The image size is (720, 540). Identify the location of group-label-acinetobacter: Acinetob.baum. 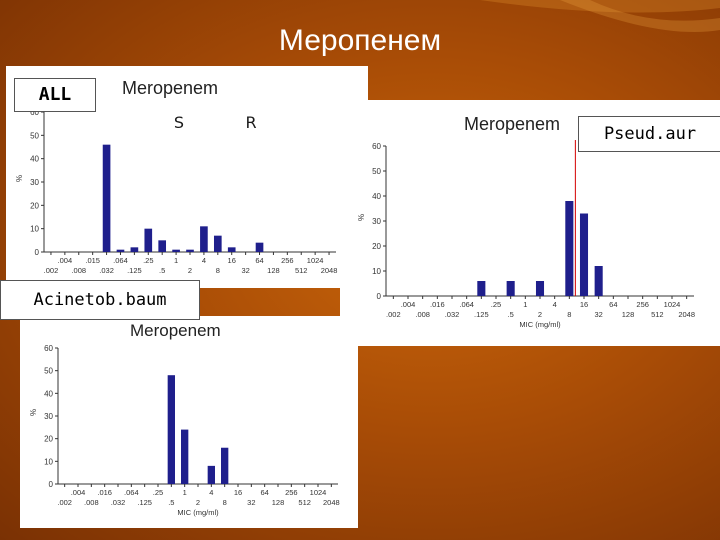
(100, 300).